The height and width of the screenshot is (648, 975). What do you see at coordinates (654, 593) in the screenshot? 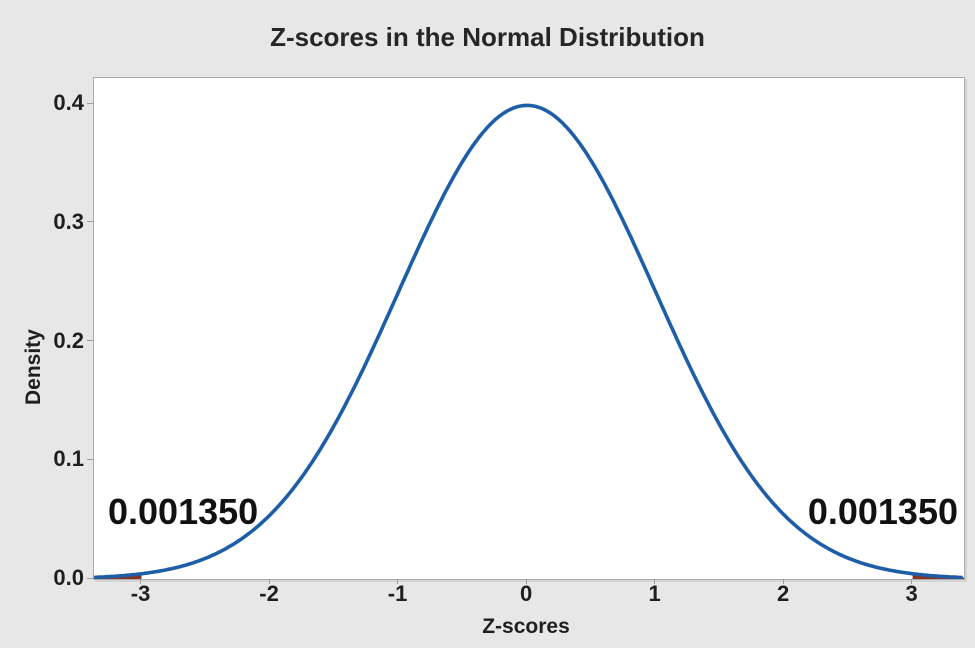
I see `x-tick-label: 1` at bounding box center [654, 593].